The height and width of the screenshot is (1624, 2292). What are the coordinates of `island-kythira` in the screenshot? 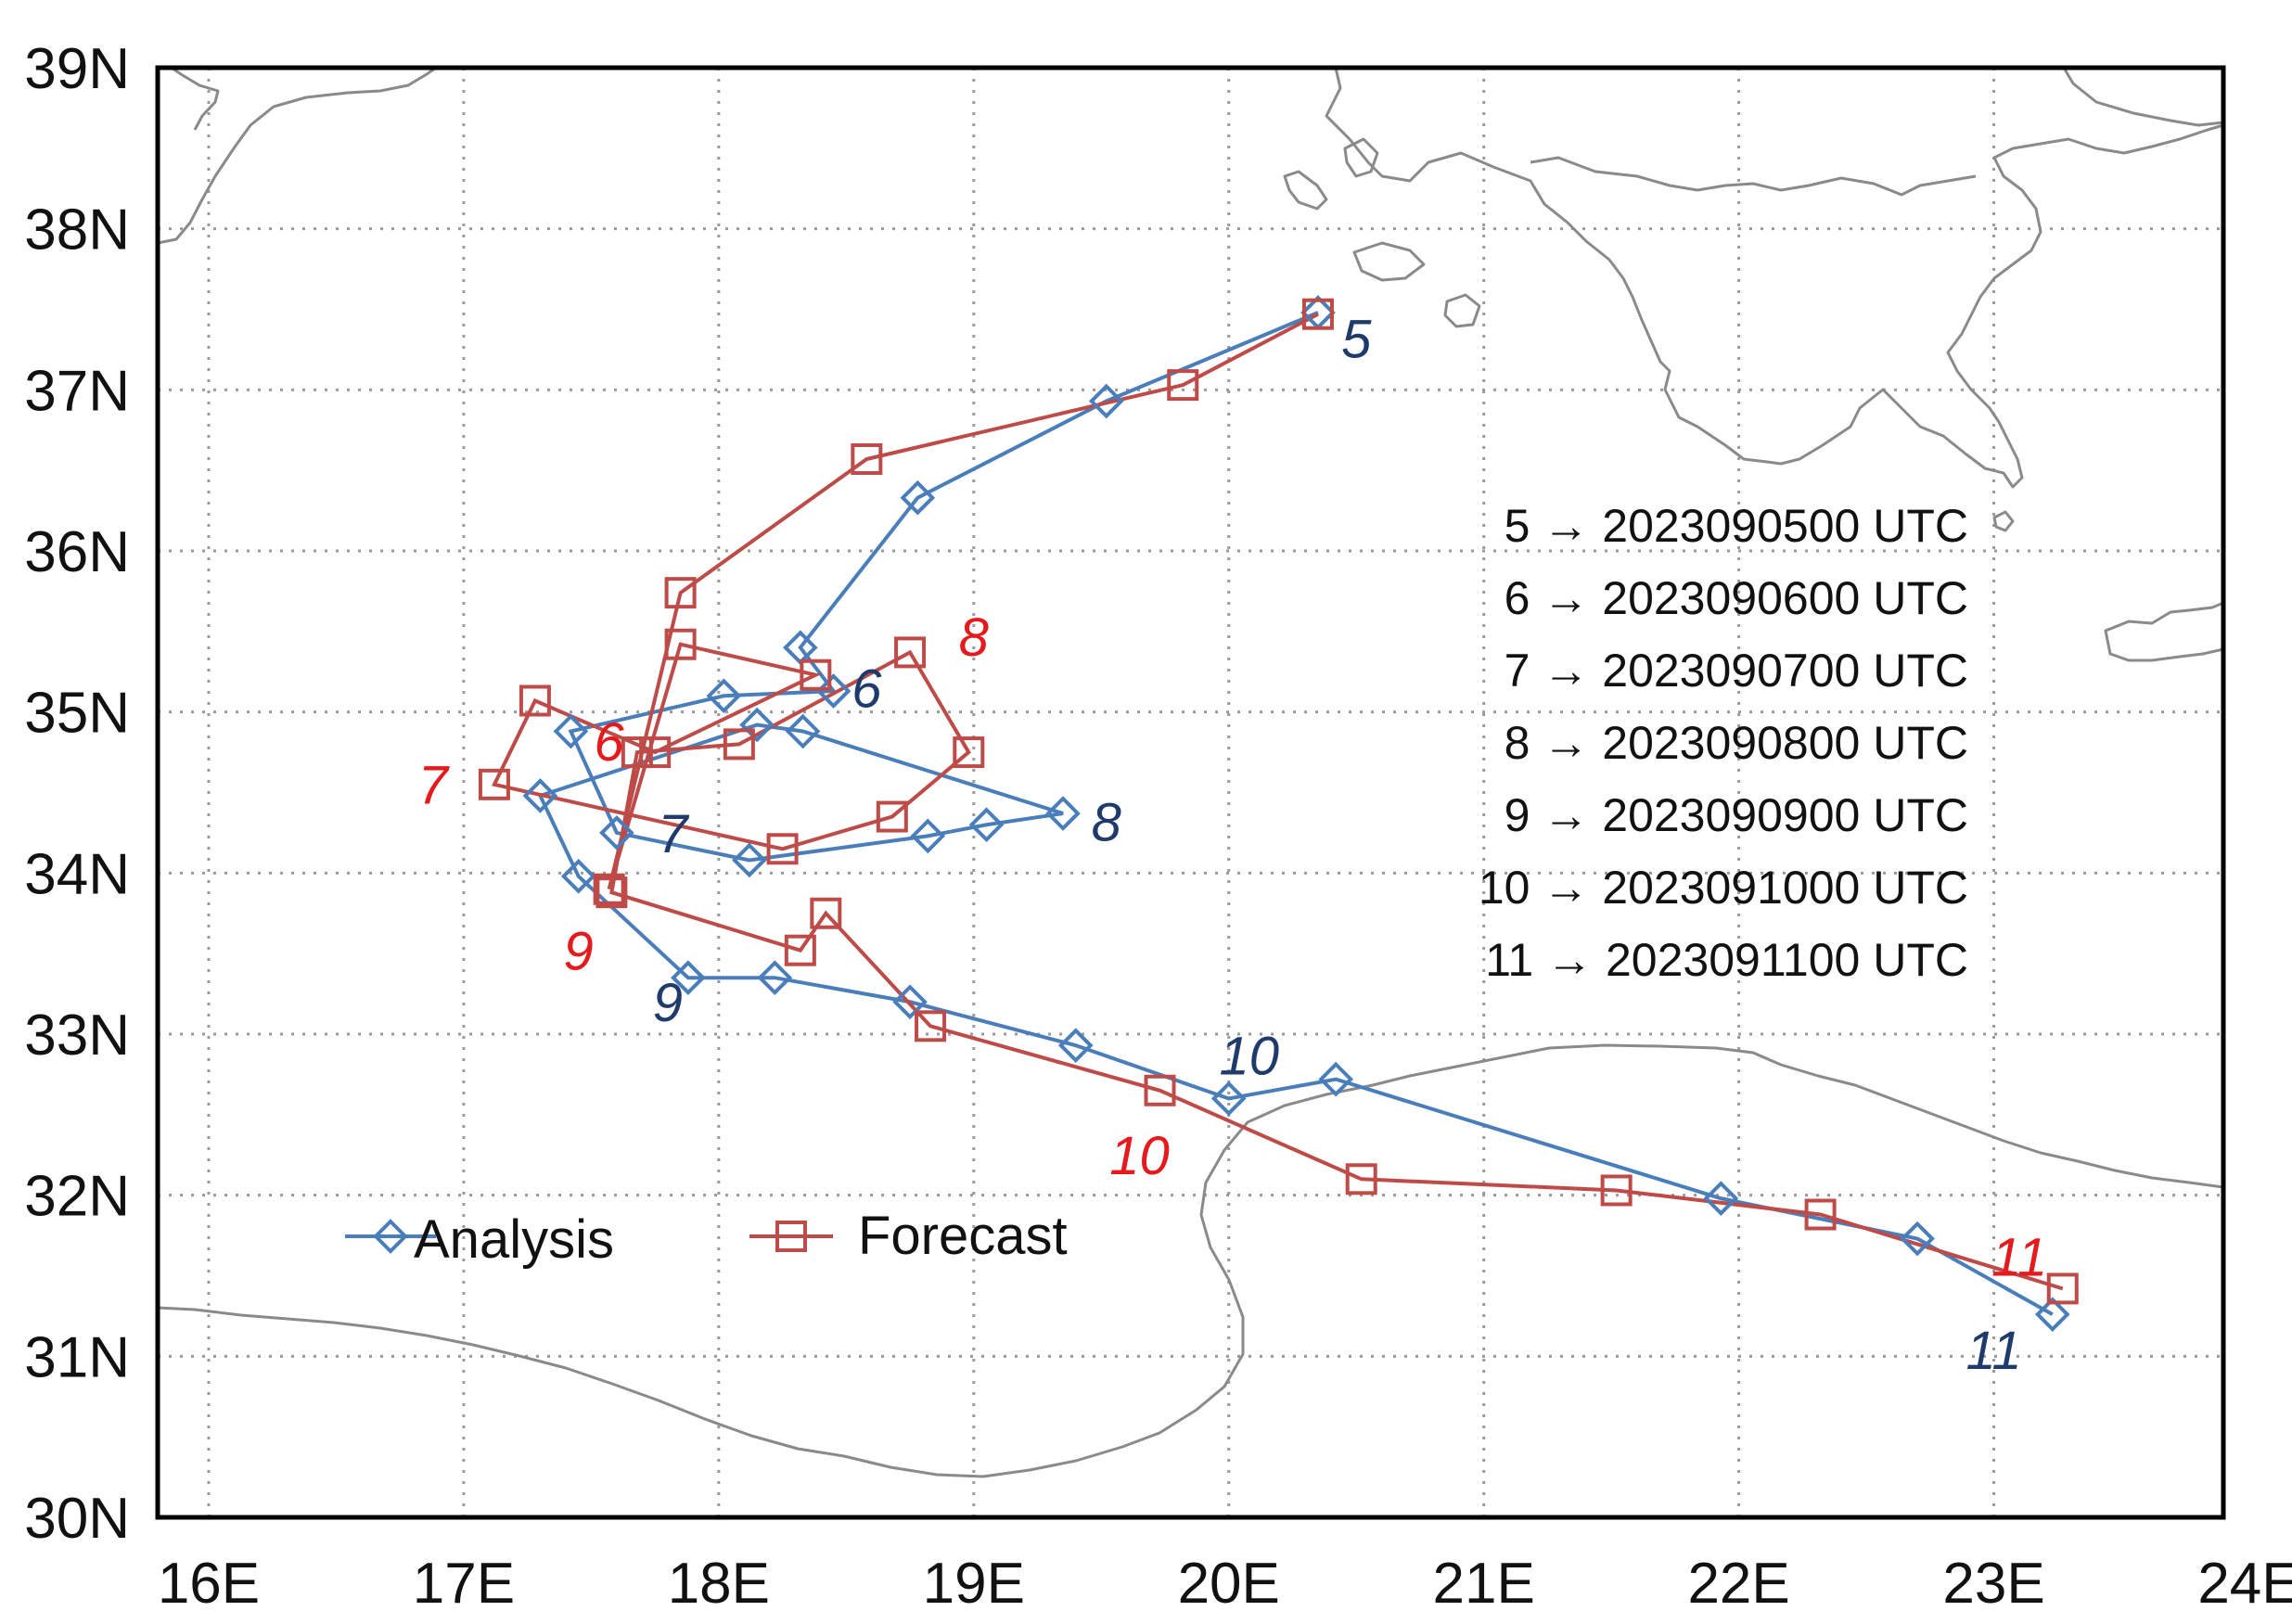 It's located at (2004, 521).